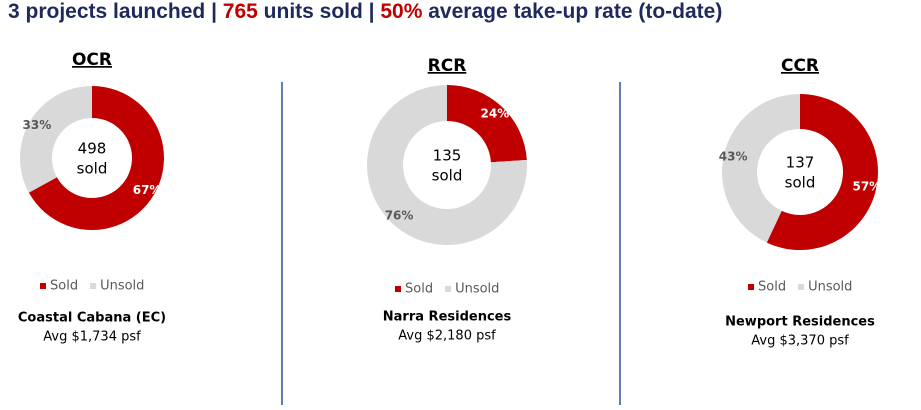 This screenshot has width=921, height=410. Describe the element at coordinates (37, 125) in the screenshot. I see `value-label: 33%` at that location.